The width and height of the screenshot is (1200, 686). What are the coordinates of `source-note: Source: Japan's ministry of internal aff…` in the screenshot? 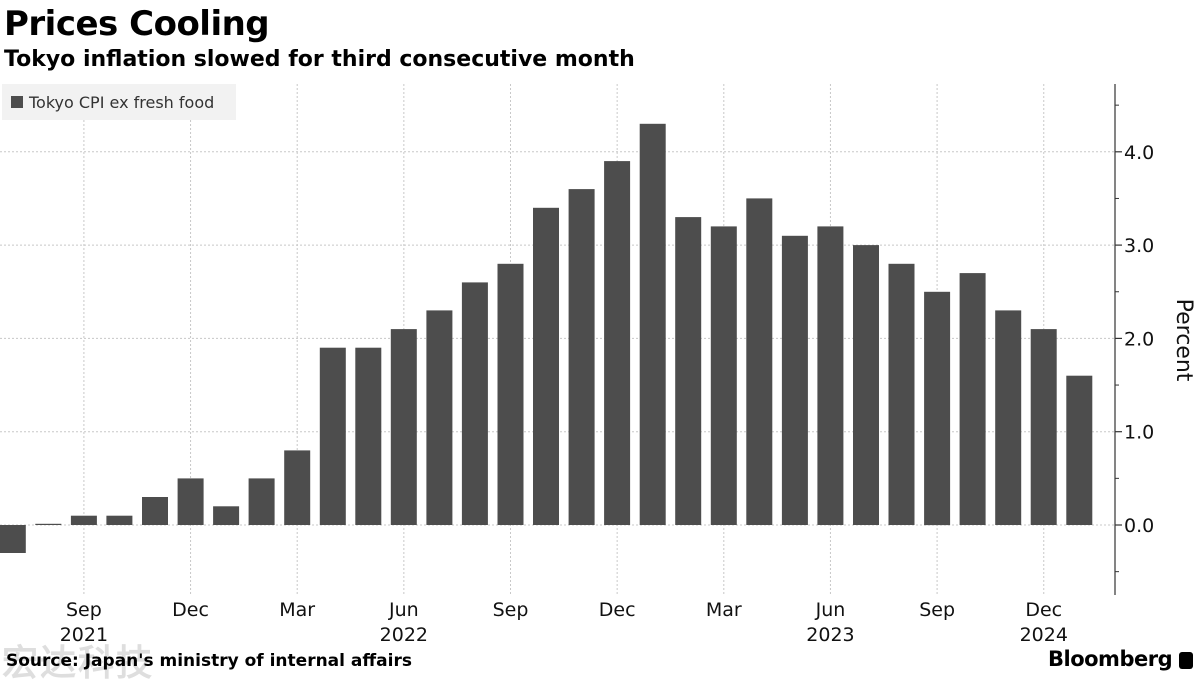 It's located at (209, 661).